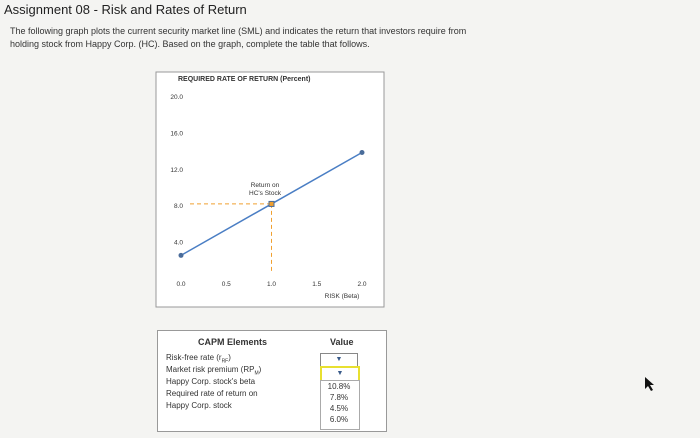 The image size is (700, 438). Describe the element at coordinates (361, 284) in the screenshot. I see `x-tick-label: 2.0` at that location.